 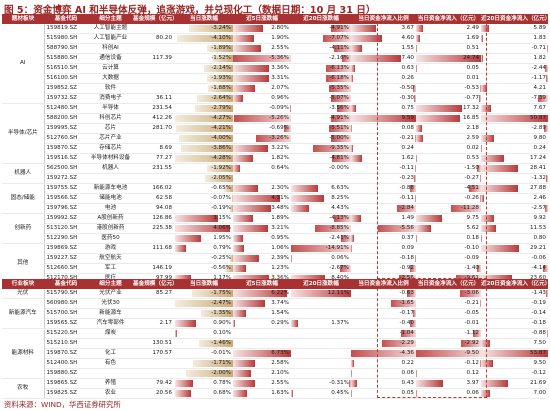 I want to click on cell-d1: 0.10%, so click(x=204, y=333).